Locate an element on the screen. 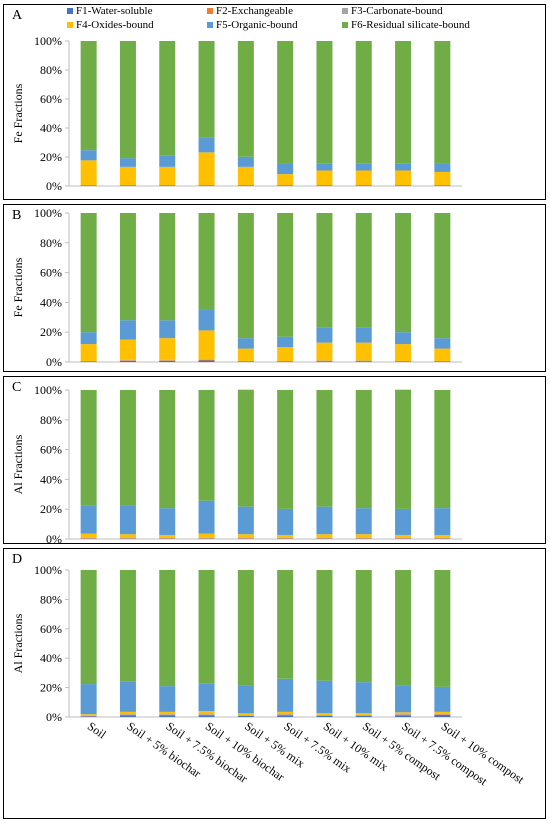 This screenshot has width=550, height=823. legend-swatch-f4-oxides-bound is located at coordinates (70, 25).